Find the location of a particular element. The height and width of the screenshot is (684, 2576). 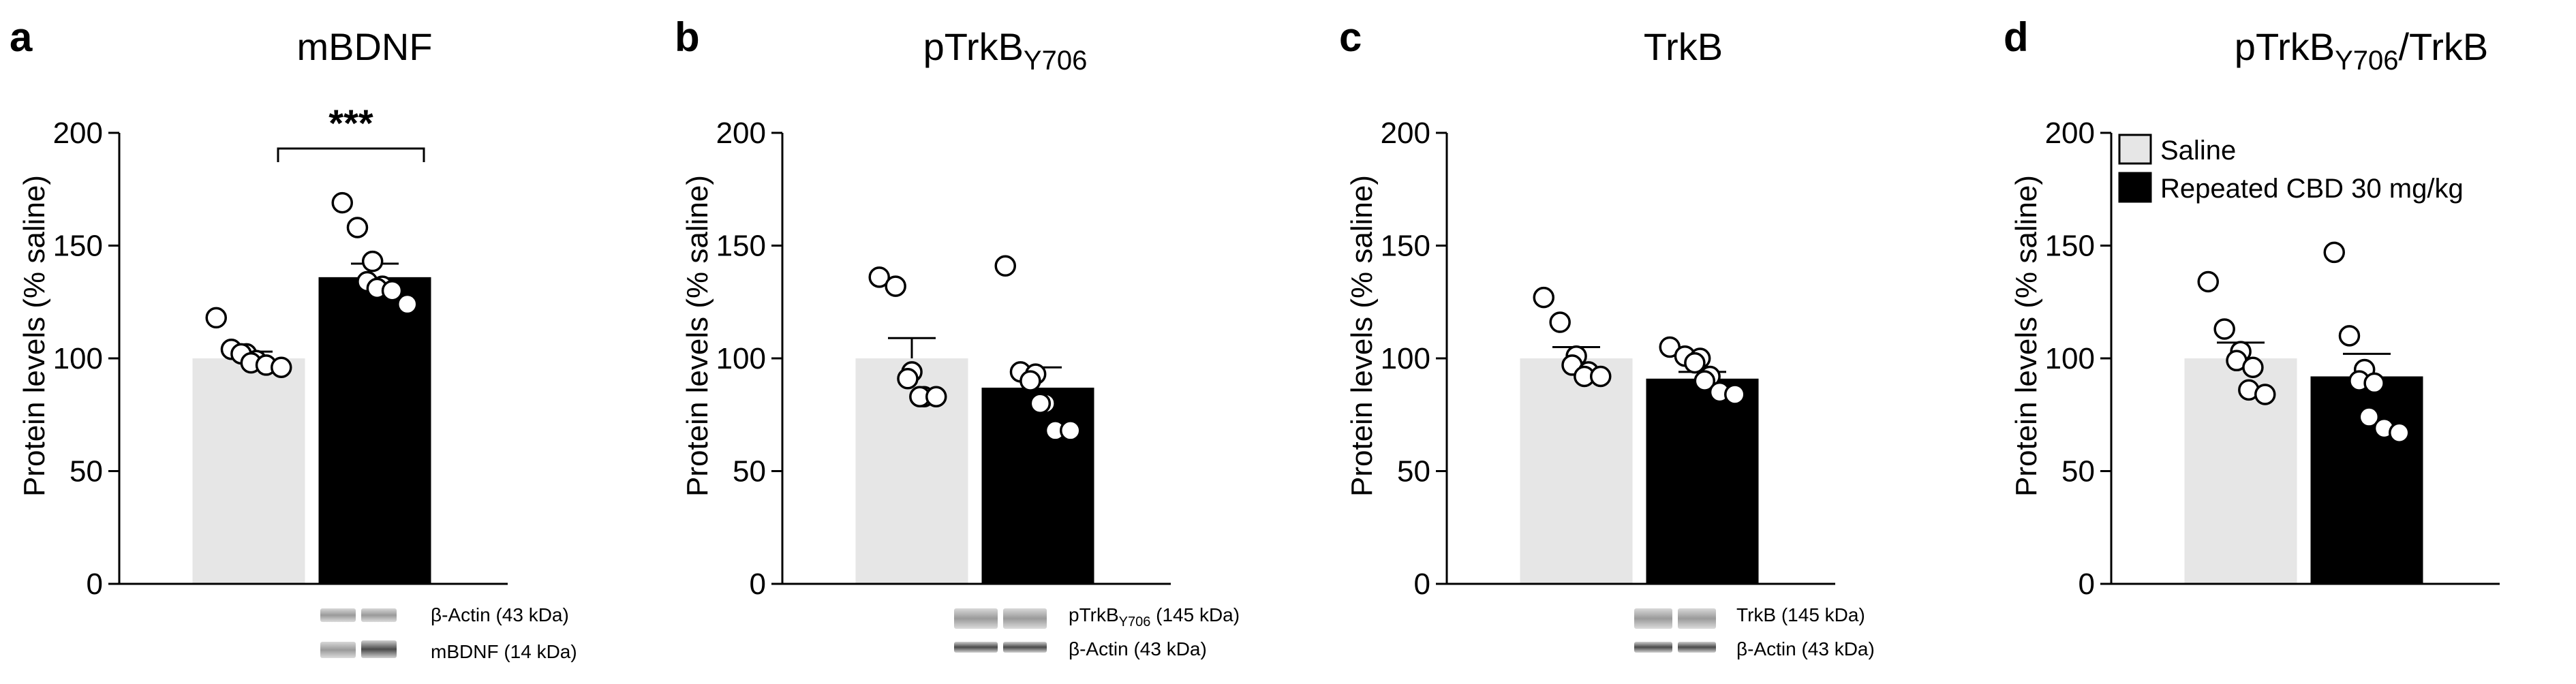

panel-c-y-tick-label: 50 is located at coordinates (1414, 471).